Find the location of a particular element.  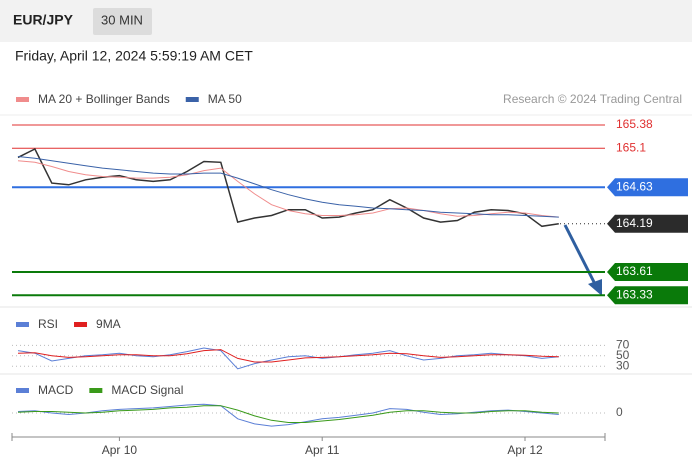

timeframe: 30 MIN is located at coordinates (122, 19).